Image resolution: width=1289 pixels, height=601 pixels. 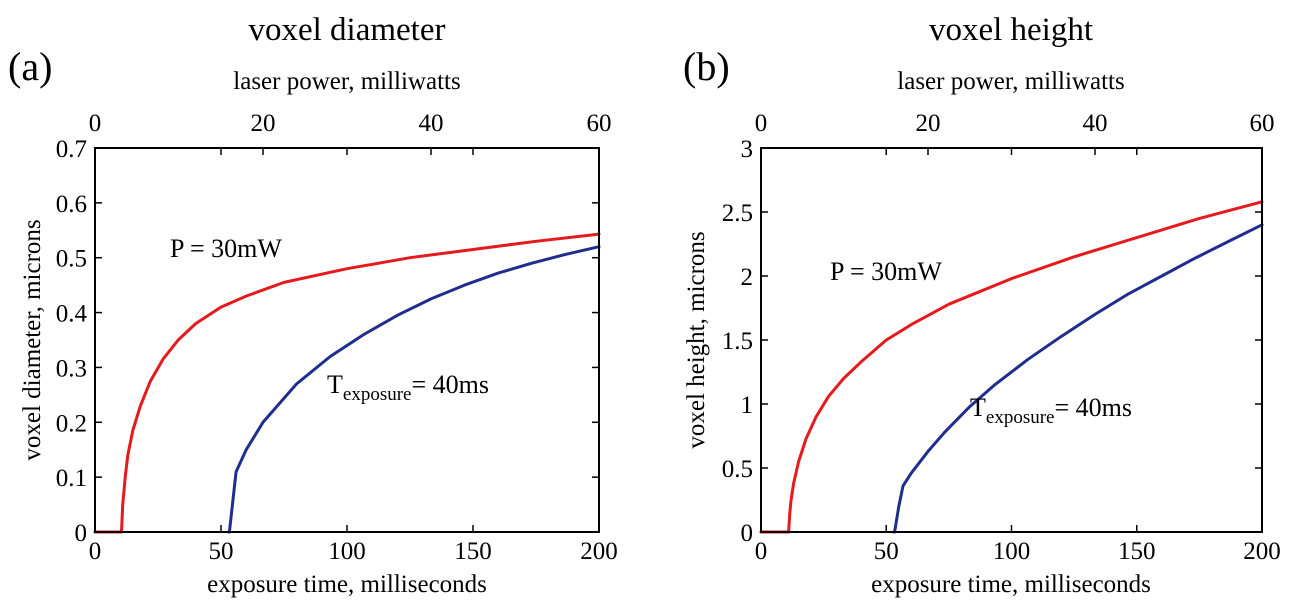 What do you see at coordinates (346, 81) in the screenshot?
I see `top-axis-label-a: laser power, milliwatts` at bounding box center [346, 81].